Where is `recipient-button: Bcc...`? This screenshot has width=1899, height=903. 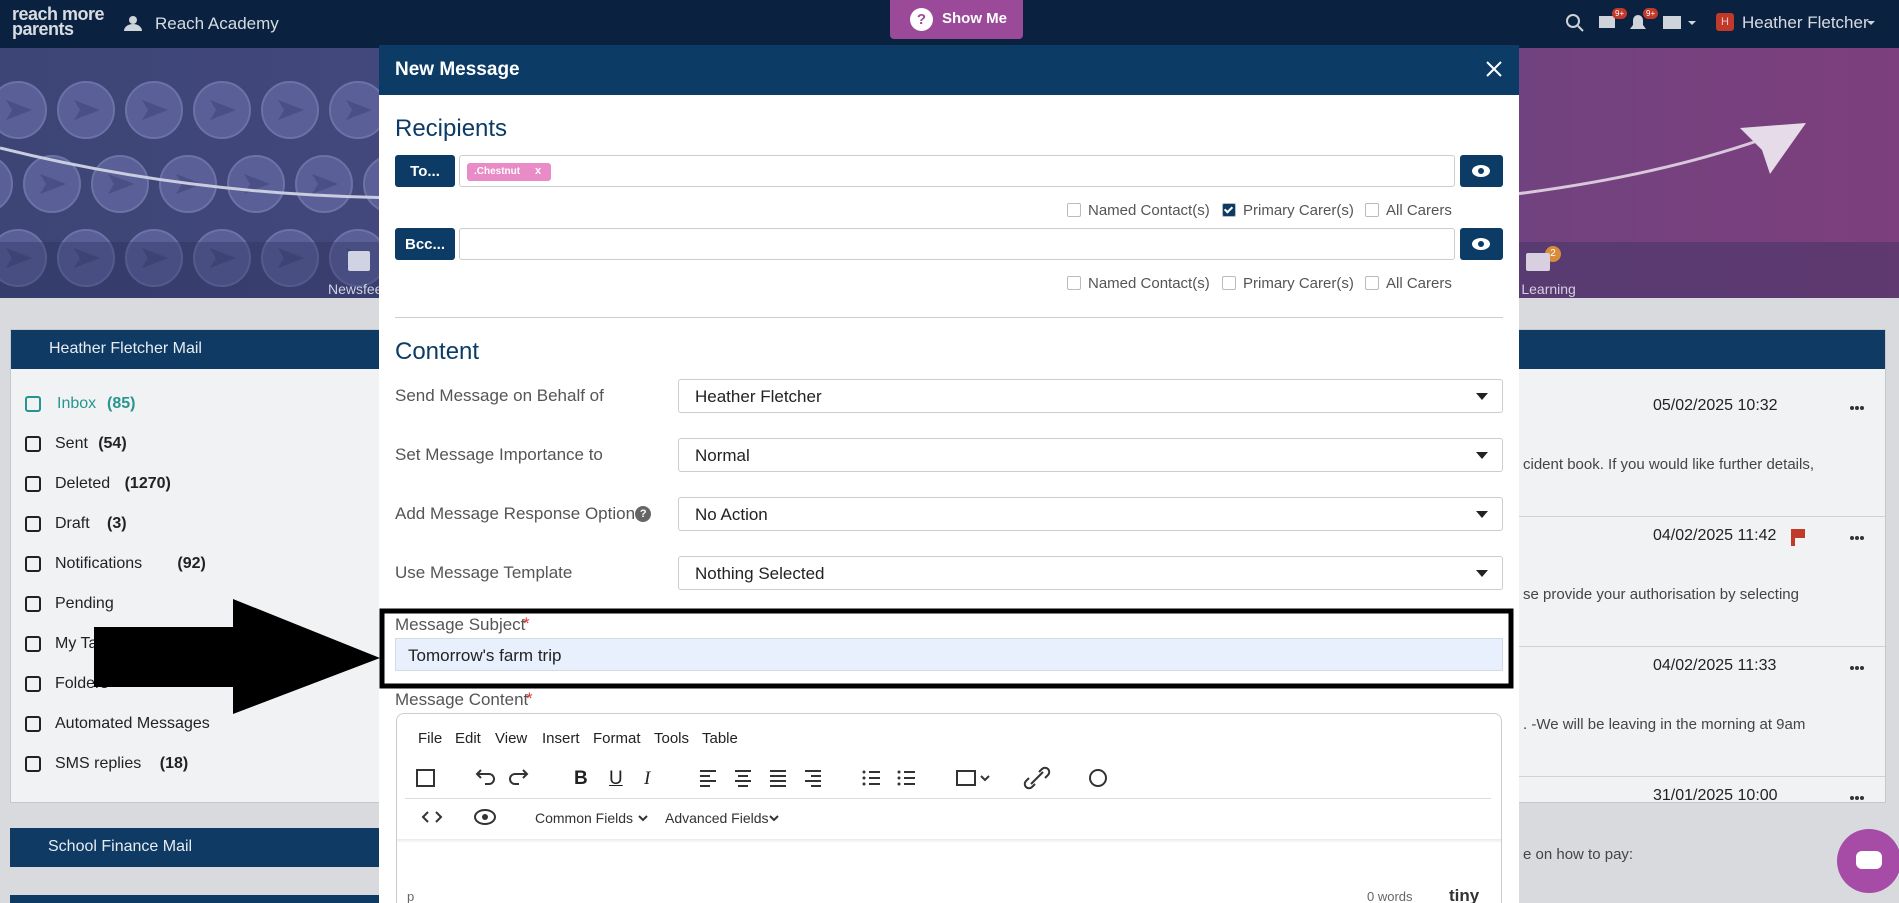
recipient-button: Bcc... is located at coordinates (425, 244).